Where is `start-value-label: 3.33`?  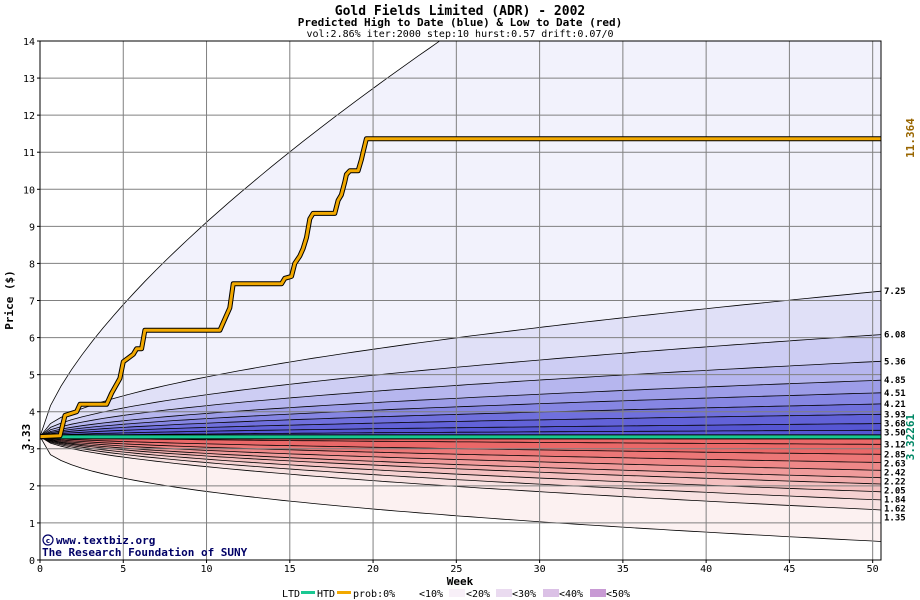 start-value-label: 3.33 is located at coordinates (26, 437).